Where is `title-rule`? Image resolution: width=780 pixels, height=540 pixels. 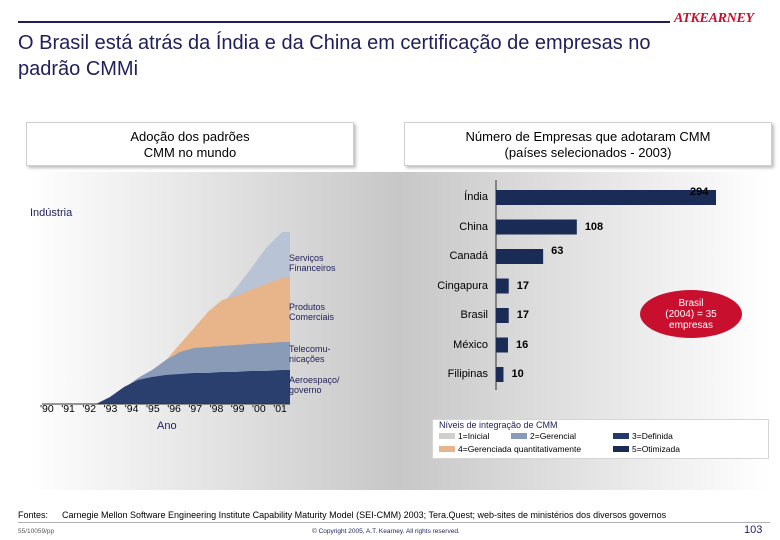
title-rule is located at coordinates (344, 22).